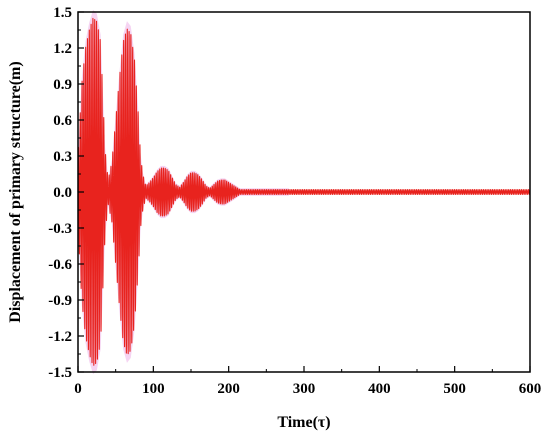 This screenshot has height=437, width=550. I want to click on y-tick-label: 0.9, so click(62, 85).